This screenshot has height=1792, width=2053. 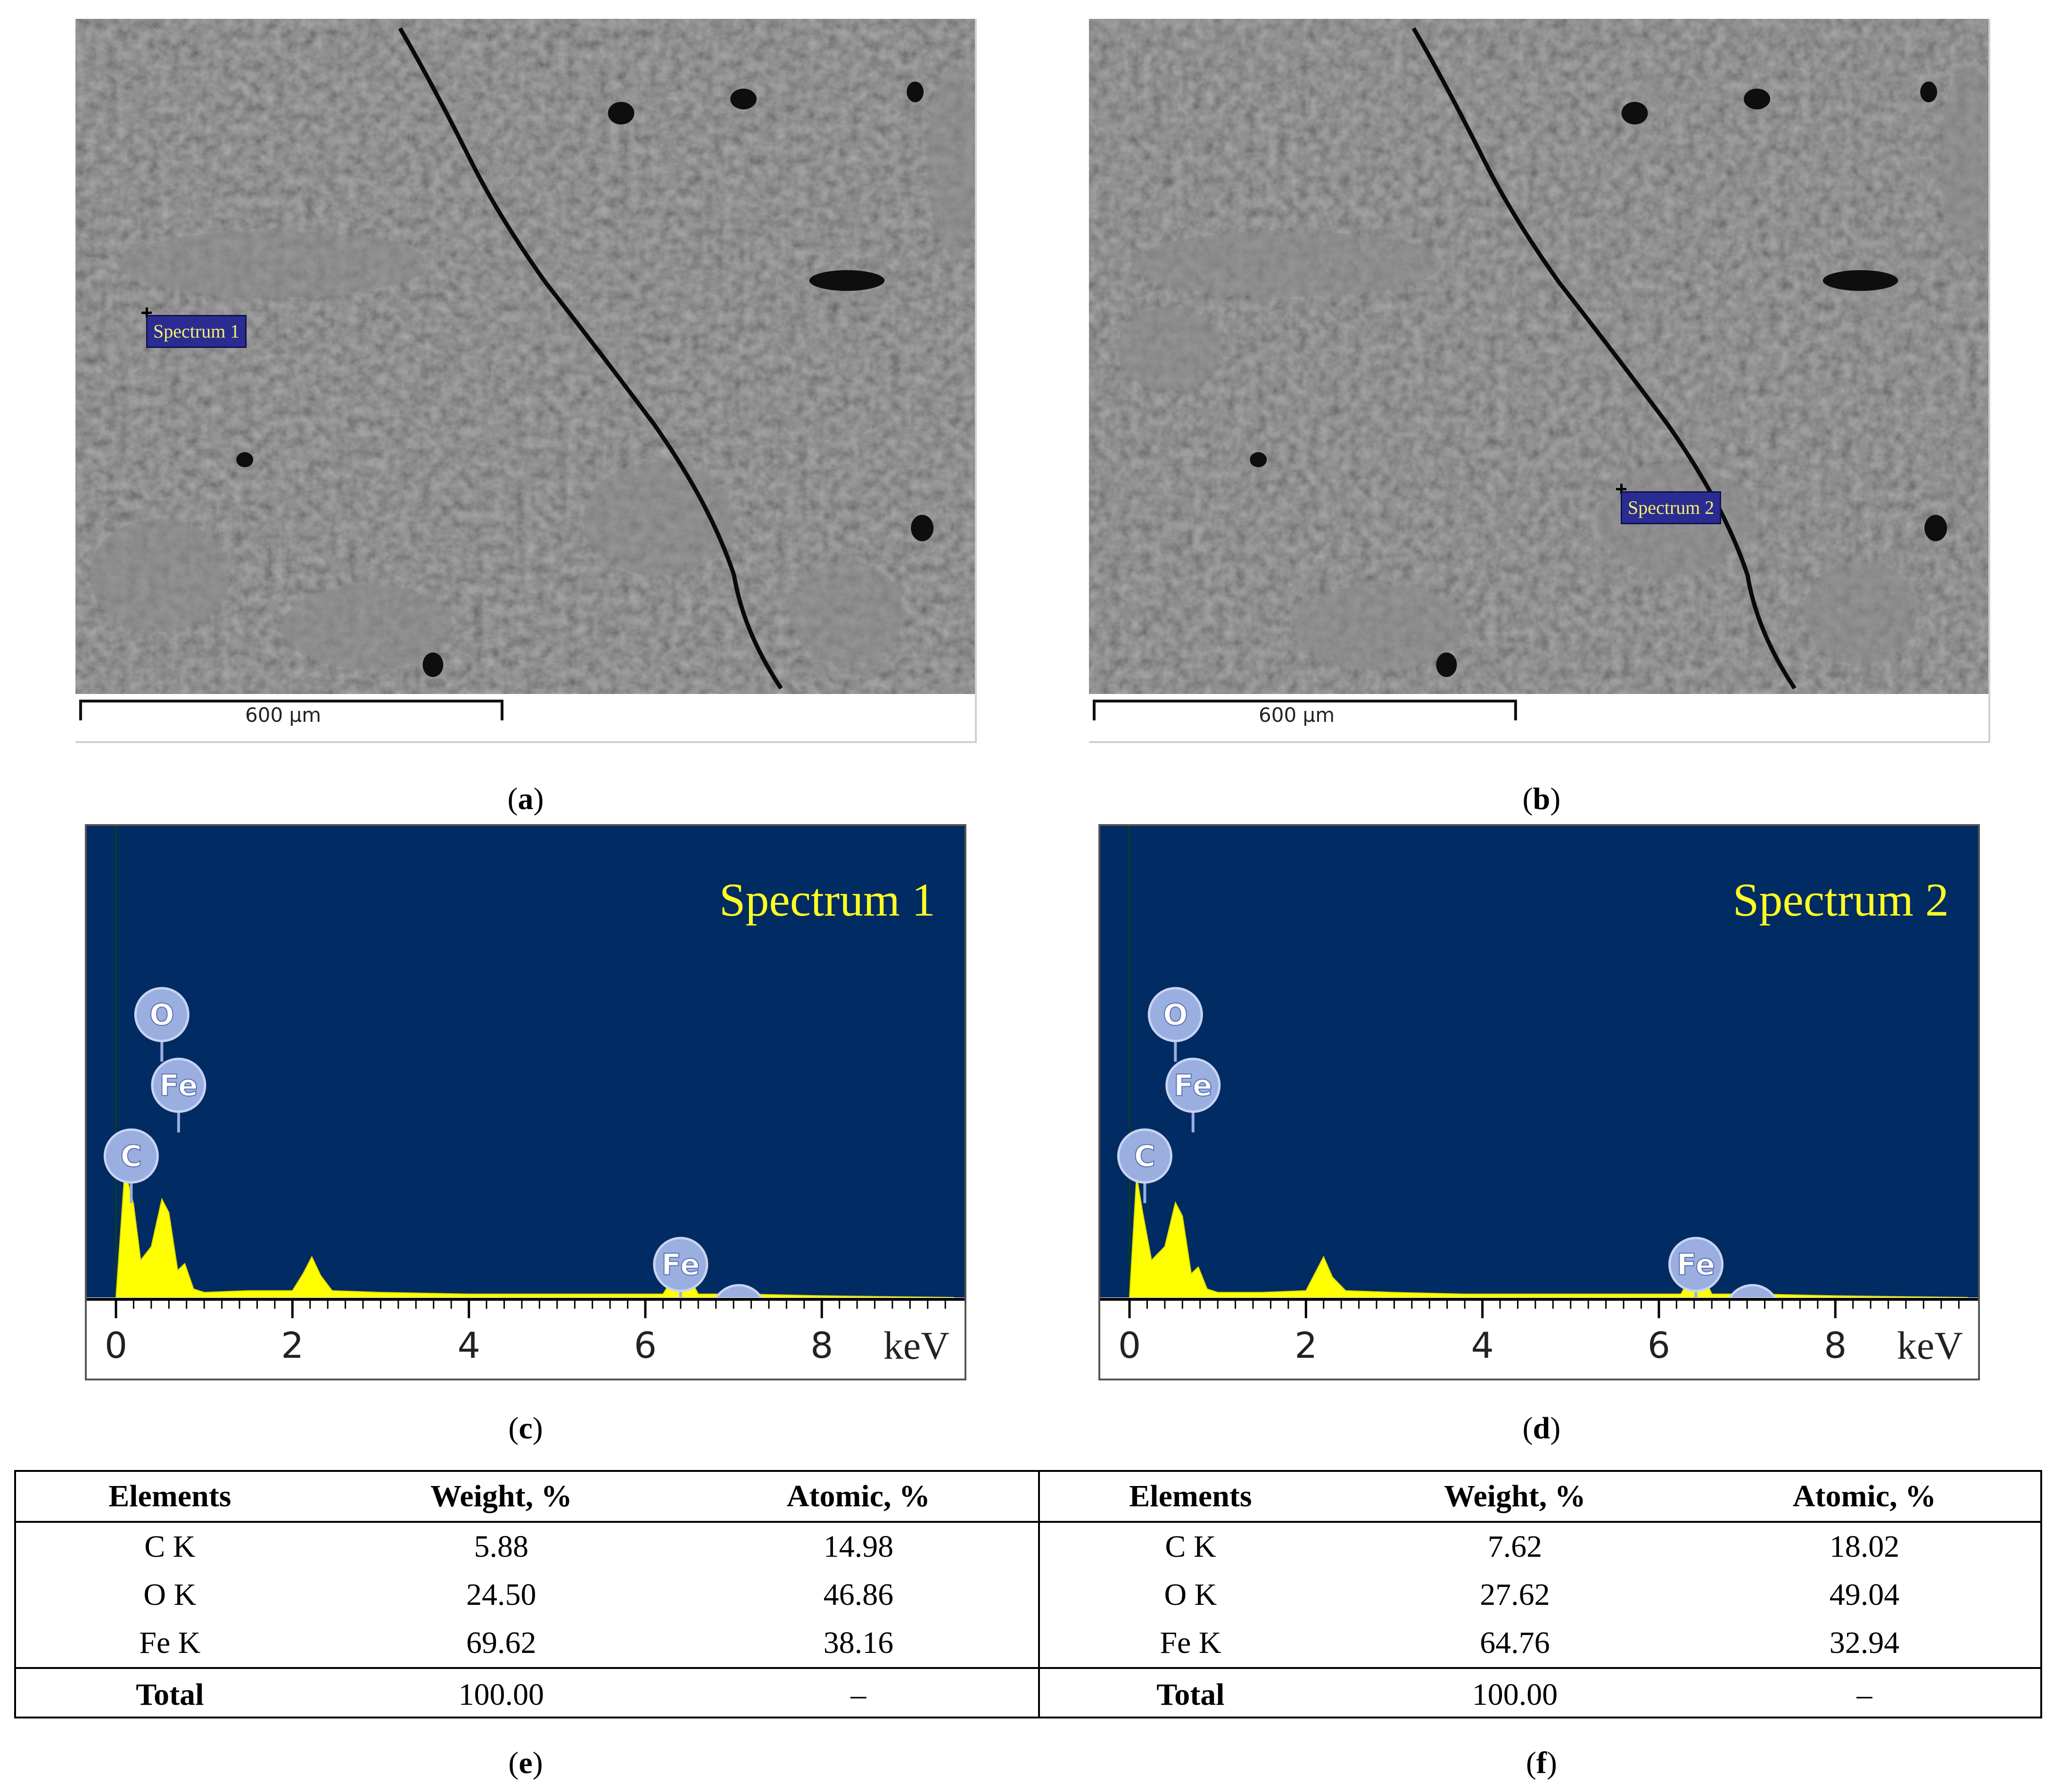 What do you see at coordinates (1864, 1643) in the screenshot?
I see `cell-atomic: 32.94` at bounding box center [1864, 1643].